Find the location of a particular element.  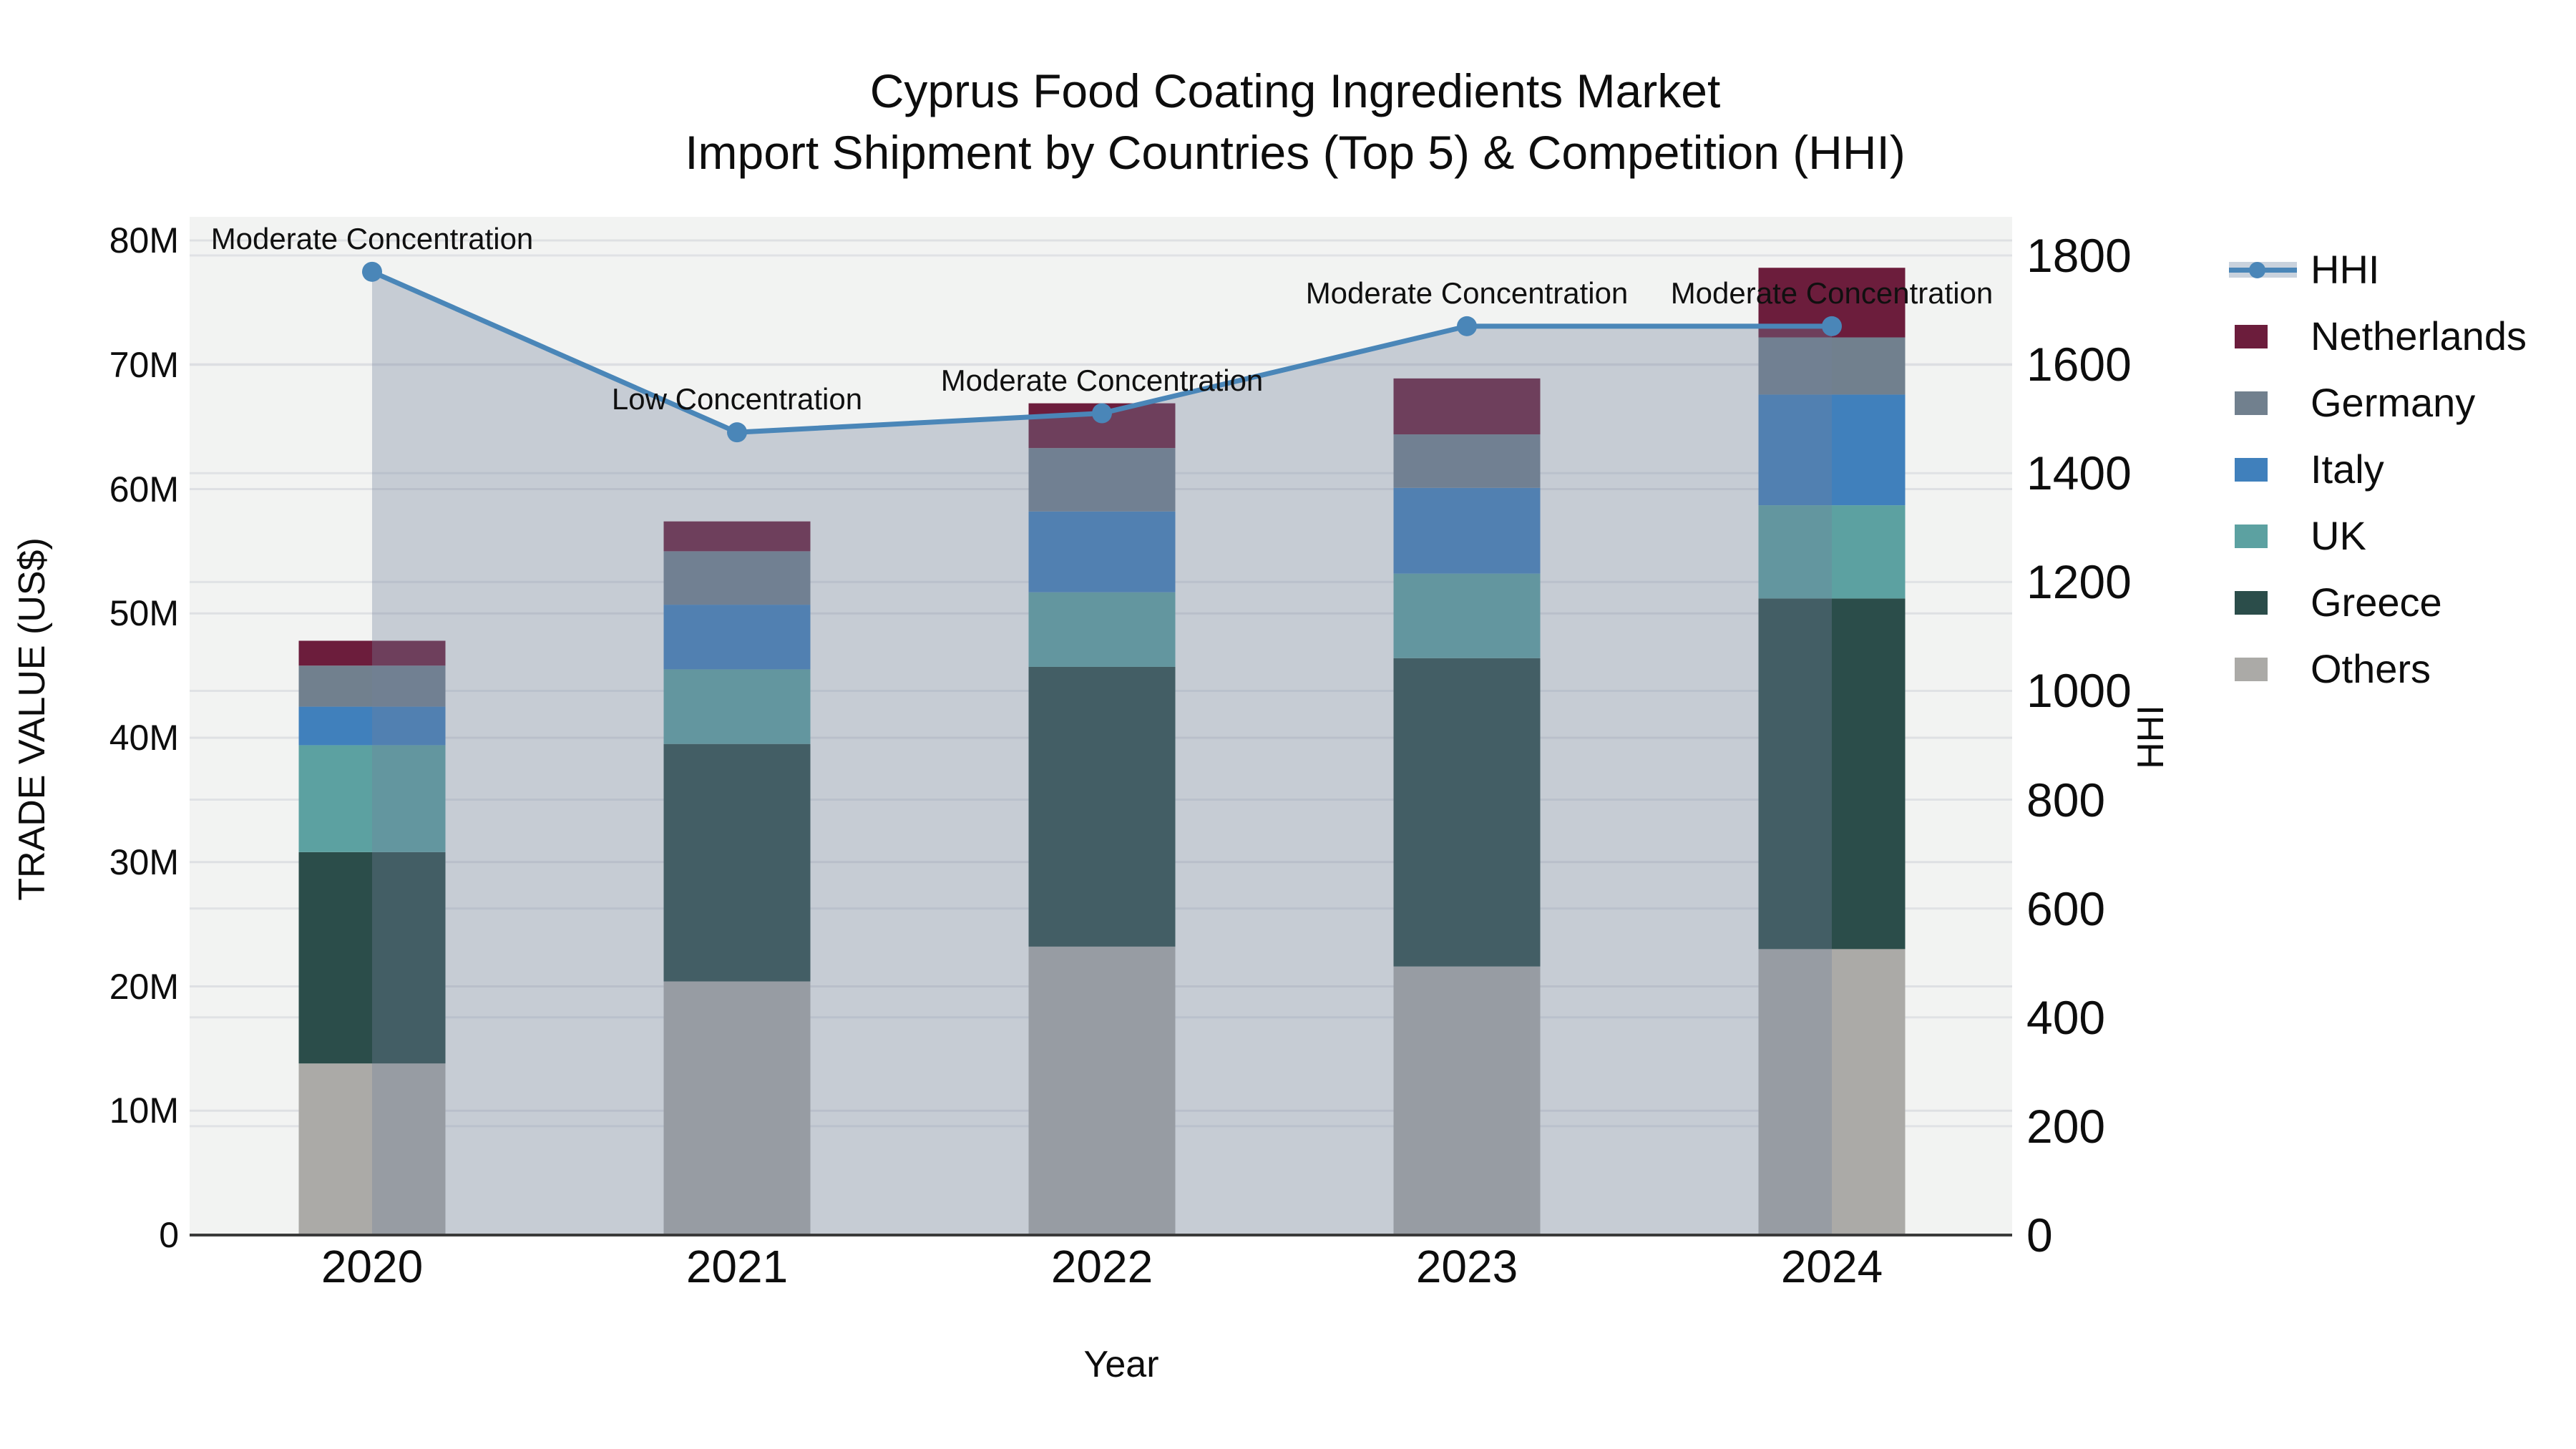

bar-segment-uk-2020 is located at coordinates (372, 798).